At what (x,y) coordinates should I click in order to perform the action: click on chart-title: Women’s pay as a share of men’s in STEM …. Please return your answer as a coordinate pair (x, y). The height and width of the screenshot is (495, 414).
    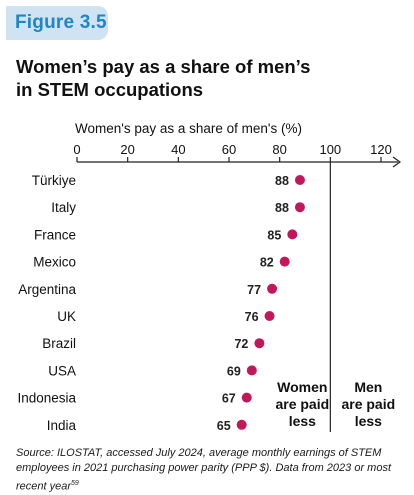
    Looking at the image, I should click on (163, 78).